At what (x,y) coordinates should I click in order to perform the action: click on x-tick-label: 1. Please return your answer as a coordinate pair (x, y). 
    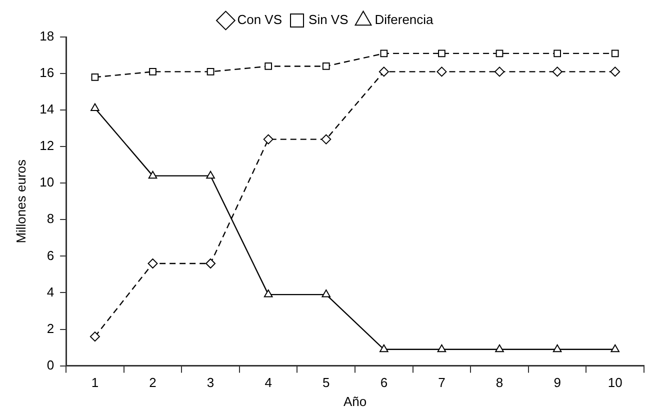
    Looking at the image, I should click on (95, 382).